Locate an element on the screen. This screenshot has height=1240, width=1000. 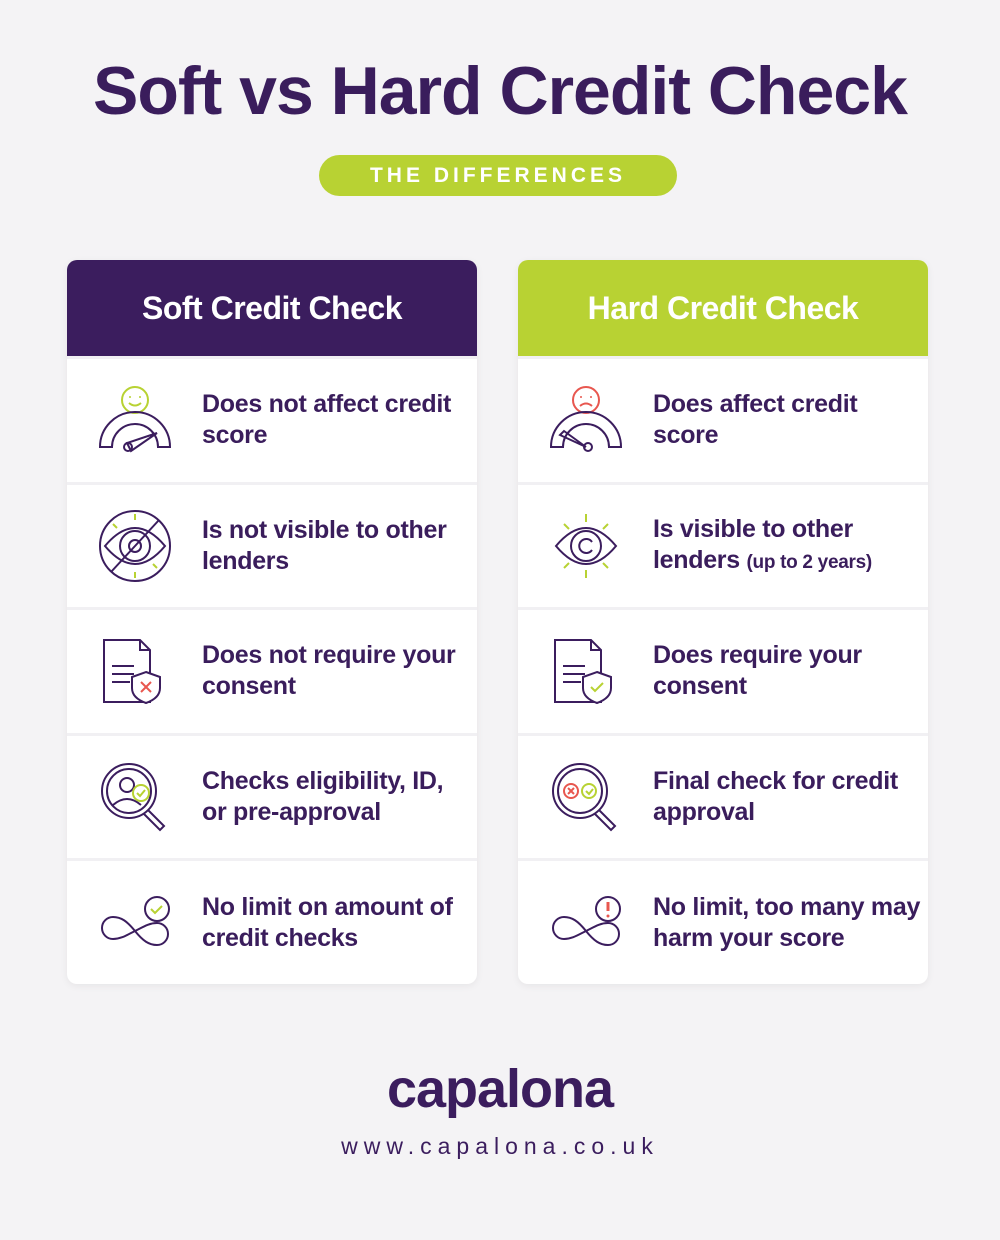
list-item: Does not affect credit score is located at coordinates (272, 419).